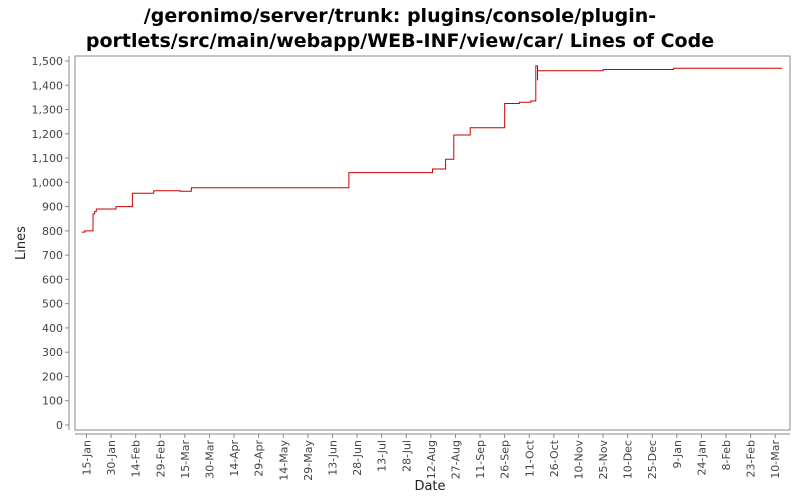 Image resolution: width=800 pixels, height=500 pixels. Describe the element at coordinates (578, 460) in the screenshot. I see `x-tick-label: 10-Nov` at that location.